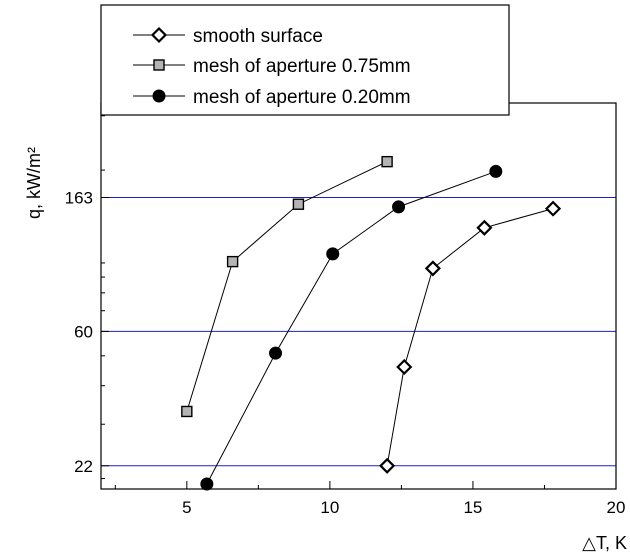  I want to click on y-tick-label: 22, so click(83, 466).